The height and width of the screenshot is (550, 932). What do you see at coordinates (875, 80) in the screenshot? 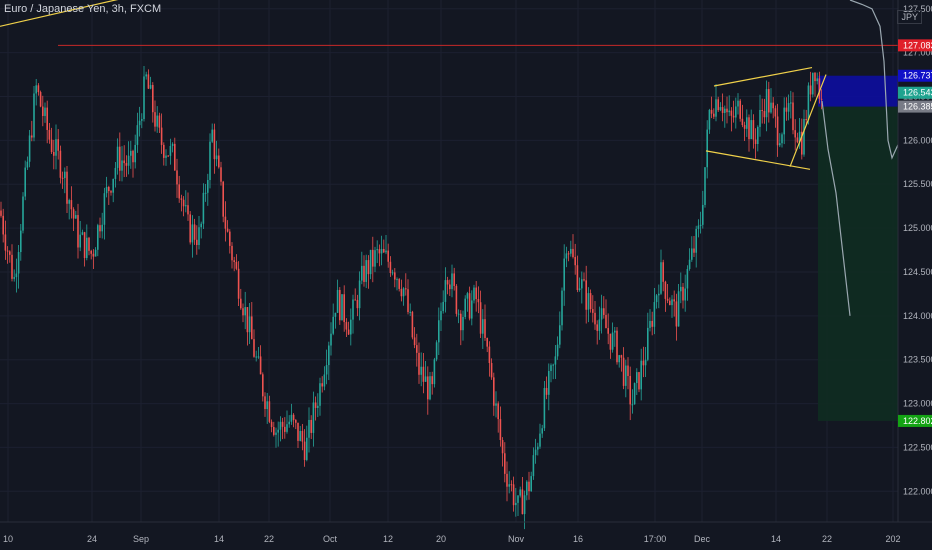
I see `projection-path-secondary` at bounding box center [875, 80].